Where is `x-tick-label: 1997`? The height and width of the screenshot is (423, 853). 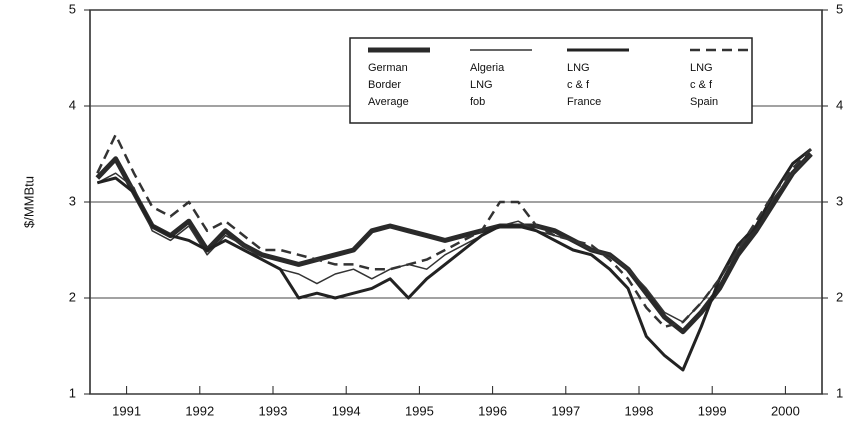
x-tick-label: 1997 is located at coordinates (565, 410).